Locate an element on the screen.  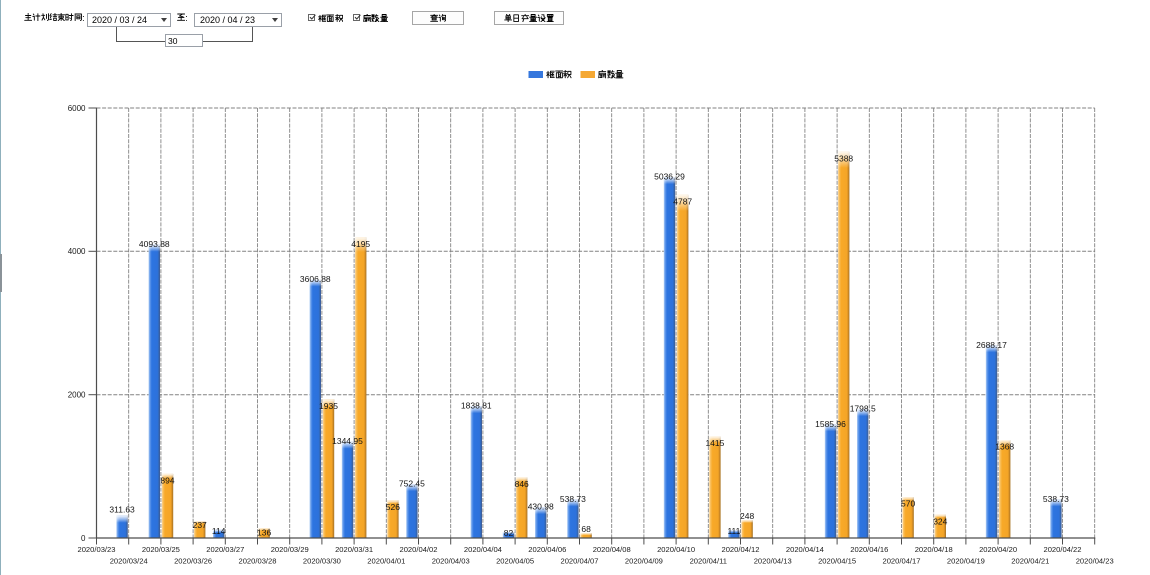
svg-text: 2020/04/14 is located at coordinates (805, 549).